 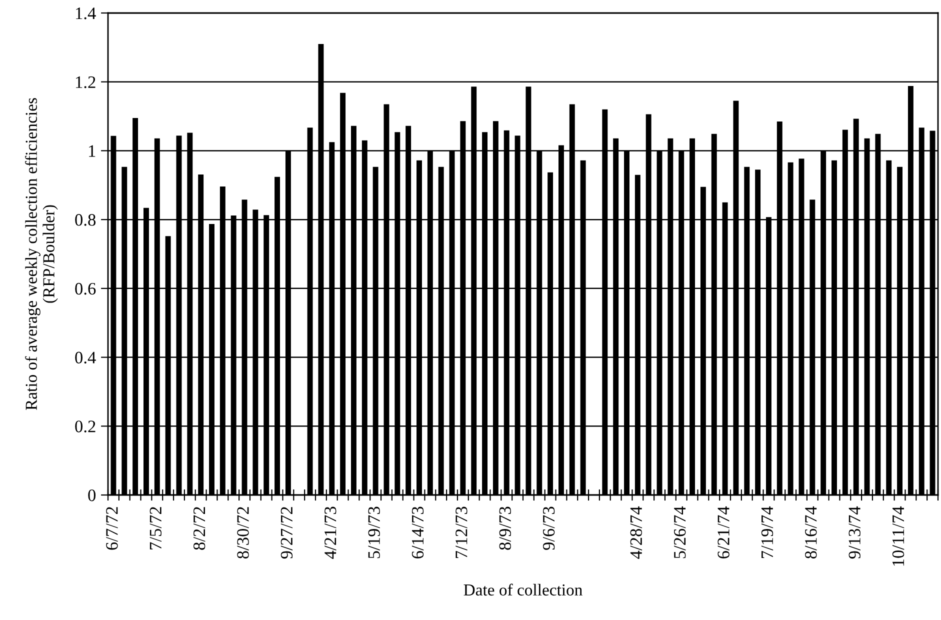 What do you see at coordinates (811, 532) in the screenshot?
I see `x-tick-label: 8/16/74` at bounding box center [811, 532].